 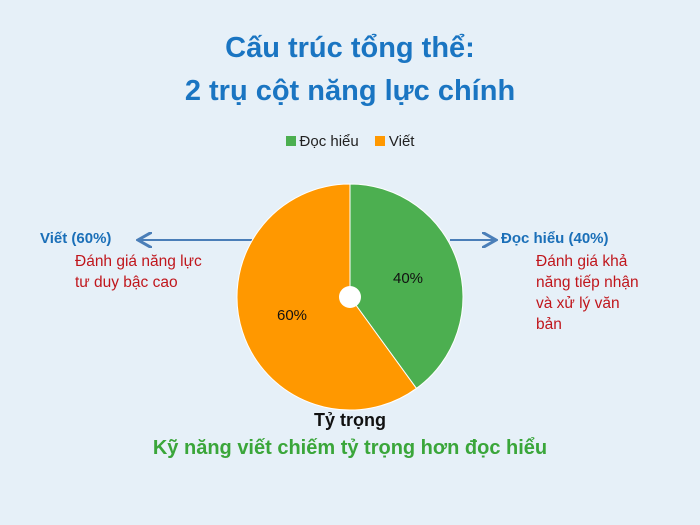 I want to click on slide-title-line2: 2 trụ cột năng lực chính, so click(x=350, y=91).